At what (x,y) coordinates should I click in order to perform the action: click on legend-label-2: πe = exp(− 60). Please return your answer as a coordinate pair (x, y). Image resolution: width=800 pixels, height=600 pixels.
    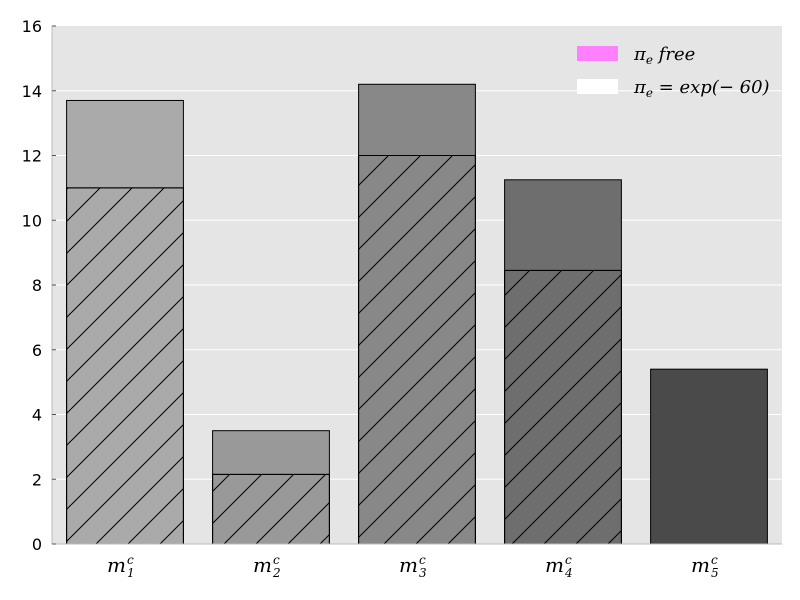
    Looking at the image, I should click on (701, 88).